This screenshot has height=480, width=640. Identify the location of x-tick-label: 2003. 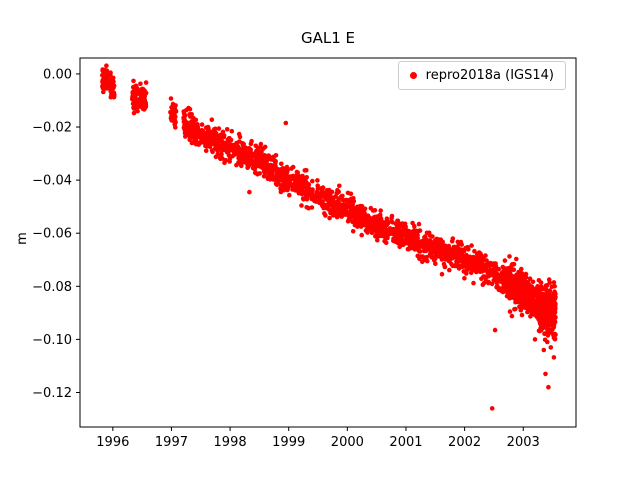
(523, 442).